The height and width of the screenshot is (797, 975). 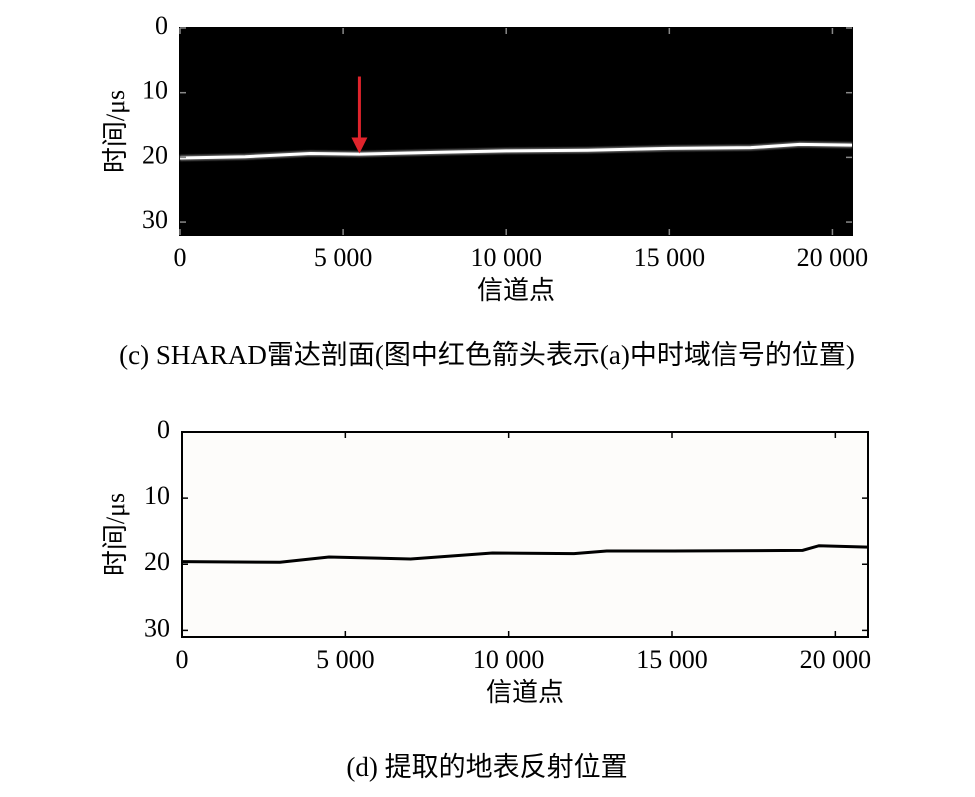 What do you see at coordinates (359, 145) in the screenshot?
I see `arrow-head` at bounding box center [359, 145].